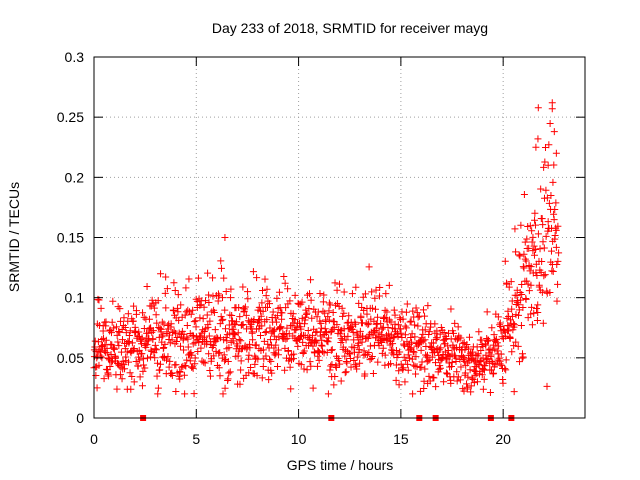 The height and width of the screenshot is (480, 640). What do you see at coordinates (75, 298) in the screenshot?
I see `y-tick-label: 0.1` at bounding box center [75, 298].